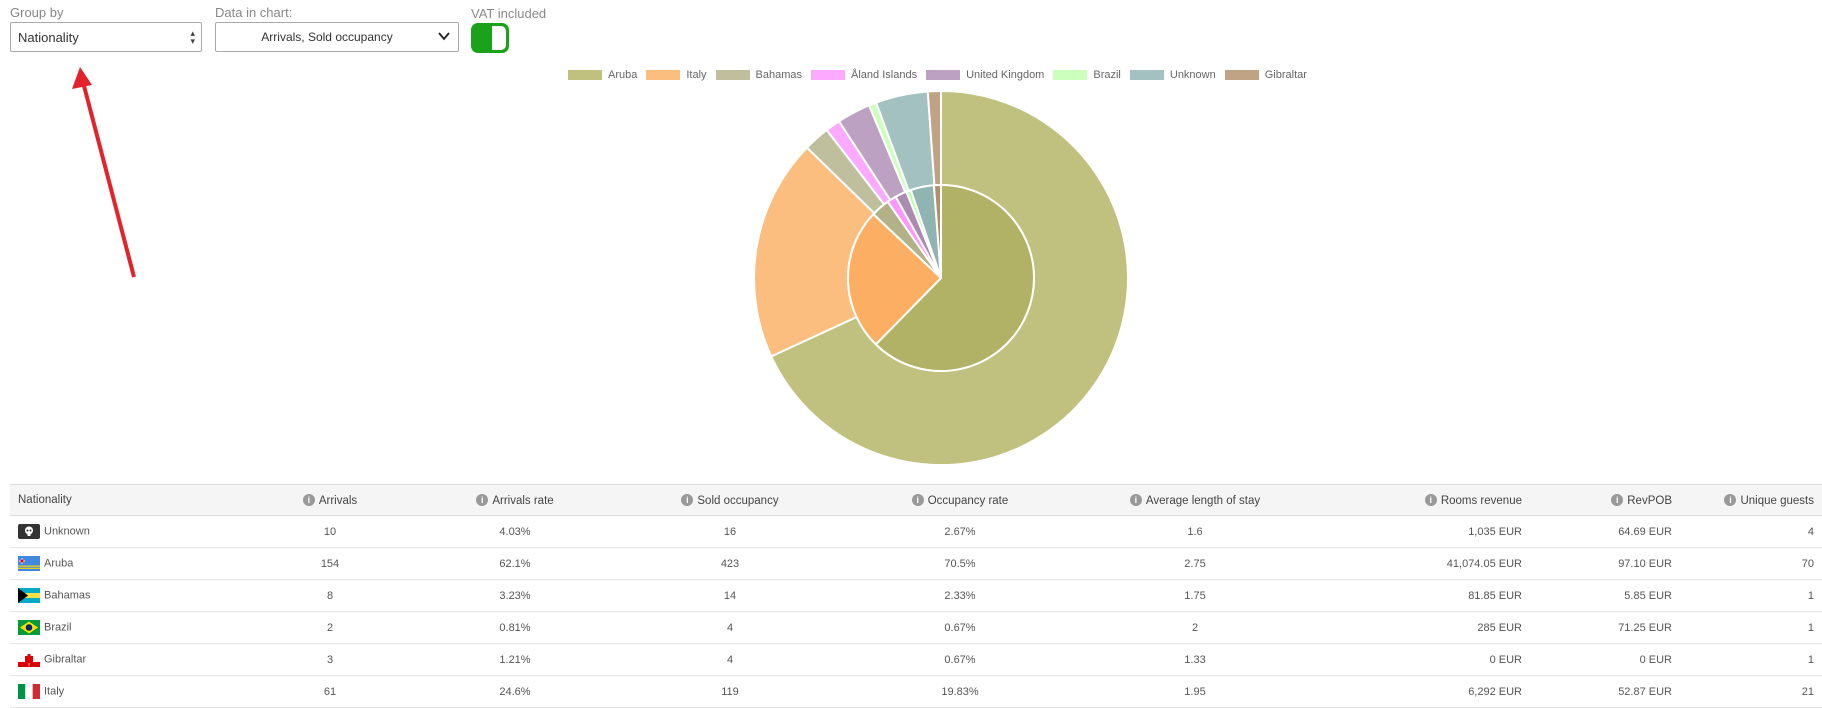 This screenshot has width=1822, height=708. Describe the element at coordinates (515, 531) in the screenshot. I see `cell-arrivals-rate: 4.03%` at that location.